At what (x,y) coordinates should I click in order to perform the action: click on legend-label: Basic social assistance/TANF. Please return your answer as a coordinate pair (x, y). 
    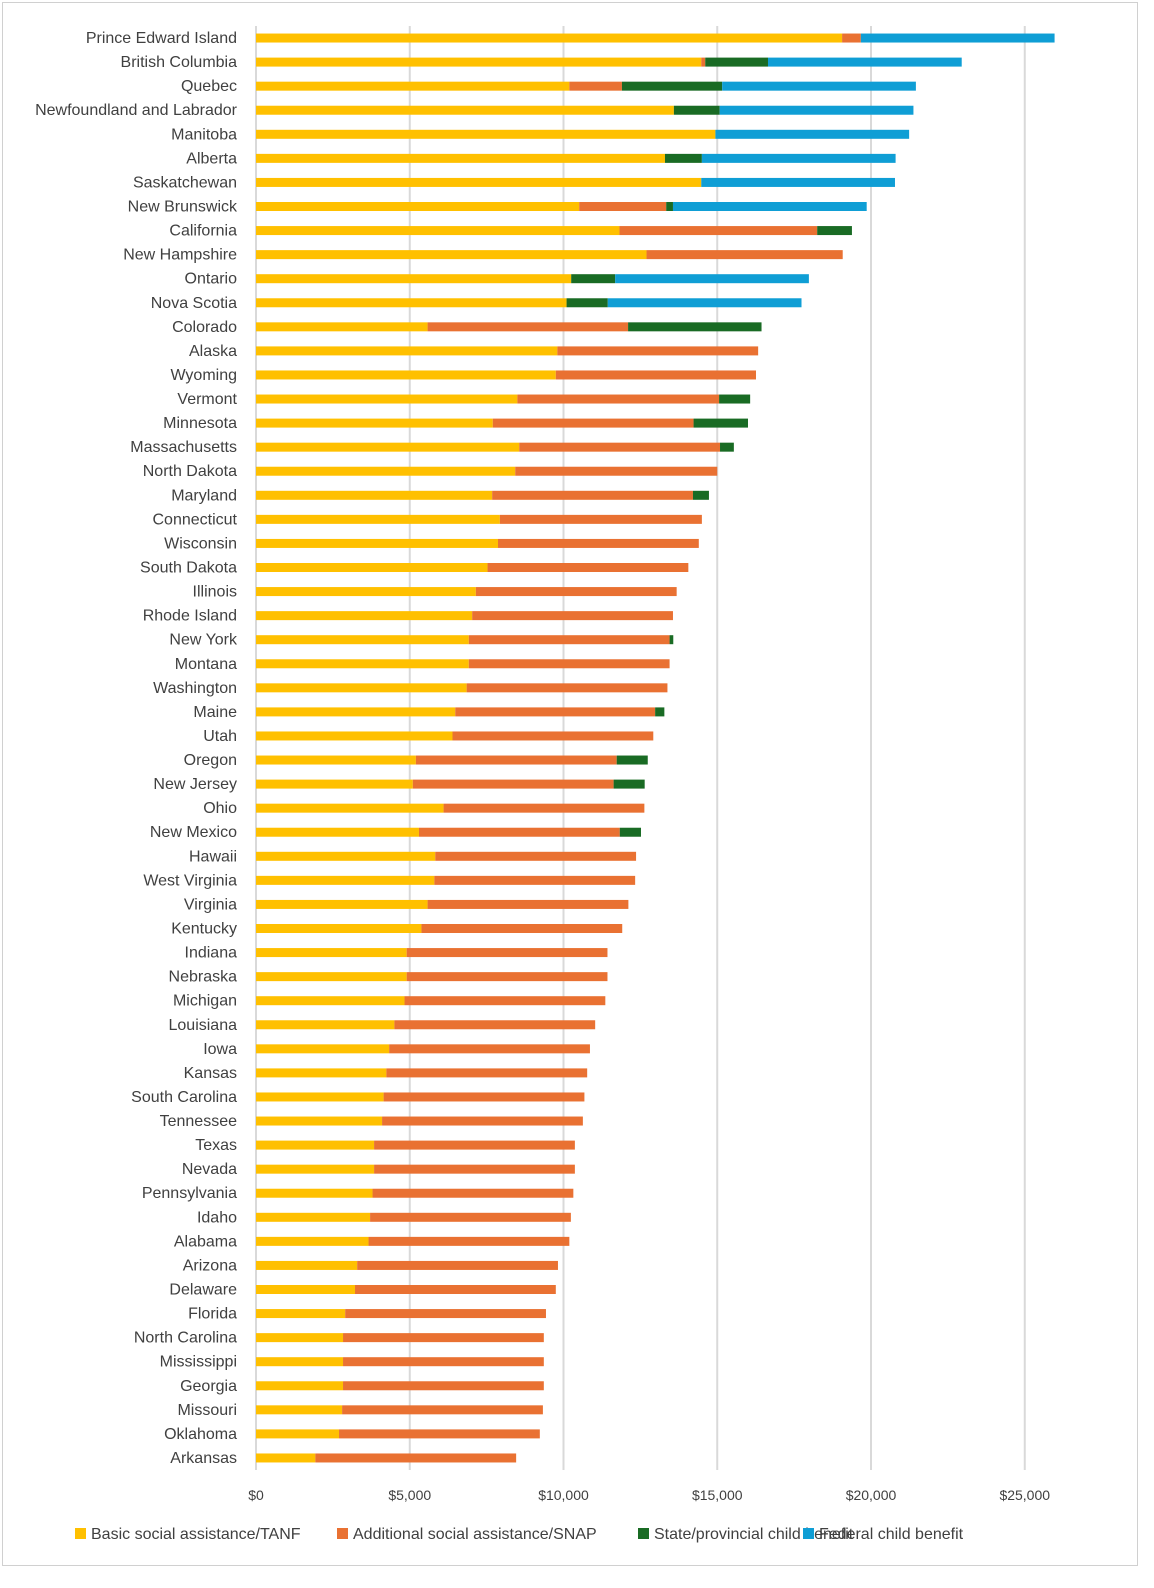
    Looking at the image, I should click on (196, 1534).